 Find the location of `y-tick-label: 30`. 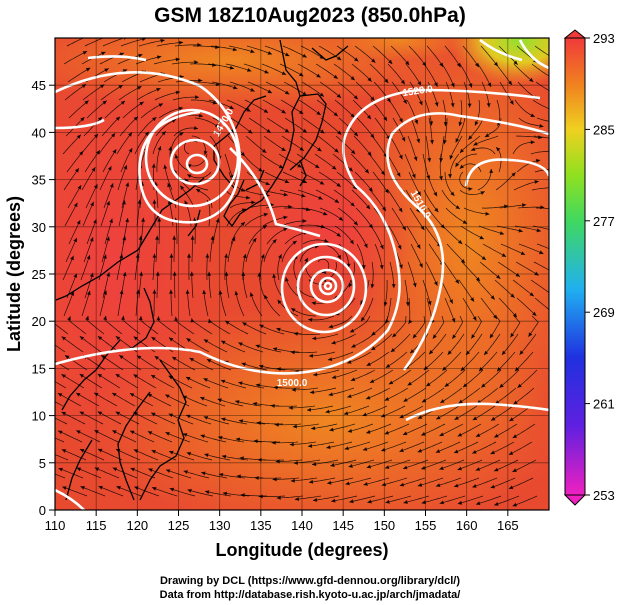

y-tick-label: 30 is located at coordinates (39, 227).